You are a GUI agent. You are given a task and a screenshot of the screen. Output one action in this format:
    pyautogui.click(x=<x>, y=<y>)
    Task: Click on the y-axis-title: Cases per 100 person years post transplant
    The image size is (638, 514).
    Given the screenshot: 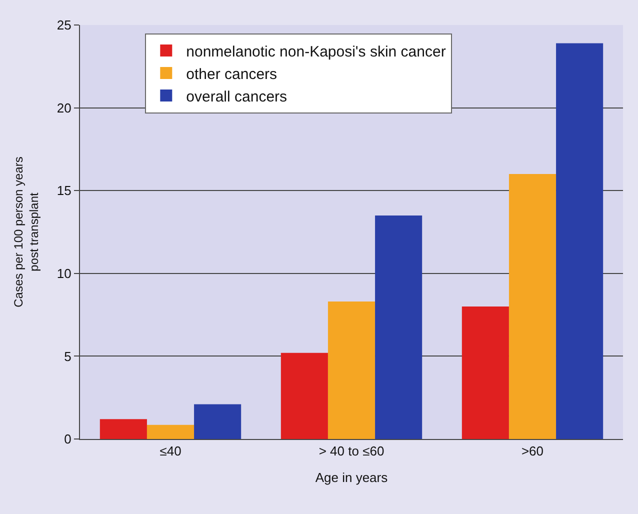 What is the action you would take?
    pyautogui.click(x=27, y=232)
    